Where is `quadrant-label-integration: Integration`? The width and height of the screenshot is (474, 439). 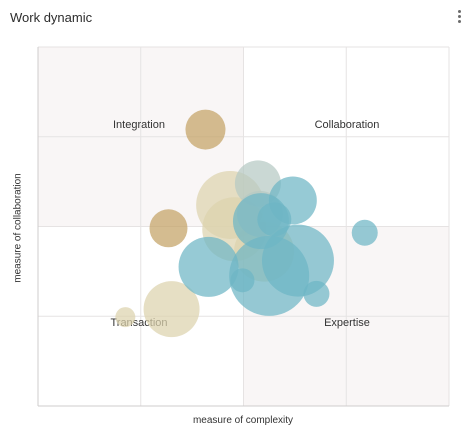
quadrant-label-integration: Integration is located at coordinates (139, 125).